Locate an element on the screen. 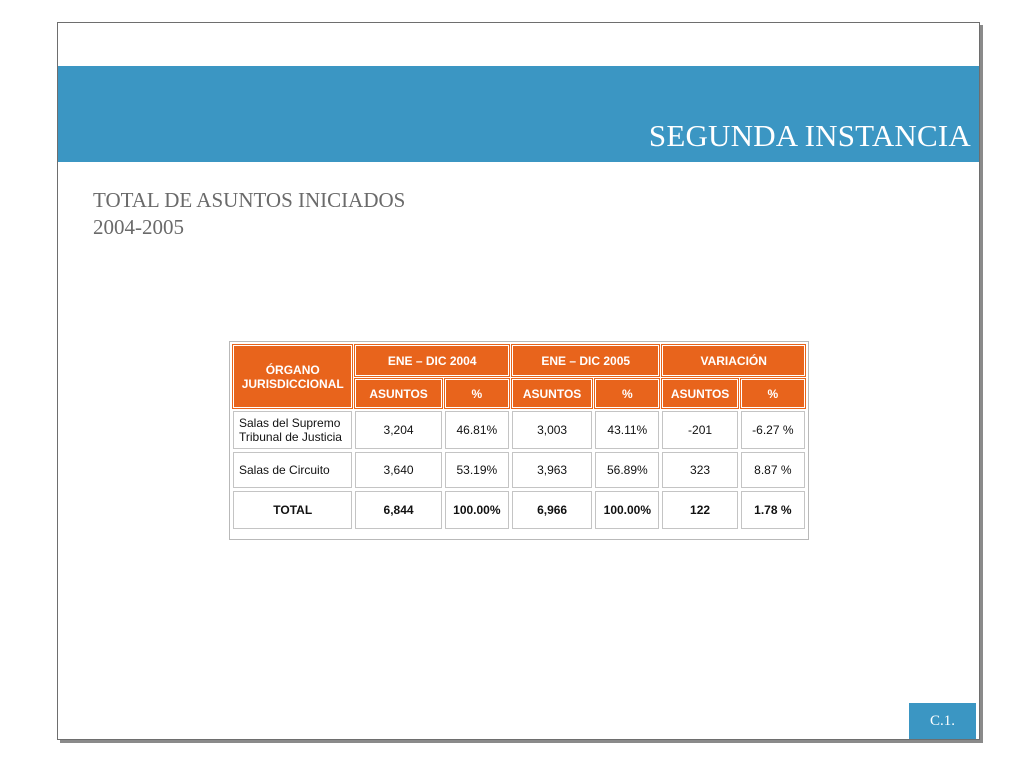  subheader-pct-variacion: % is located at coordinates (773, 393).